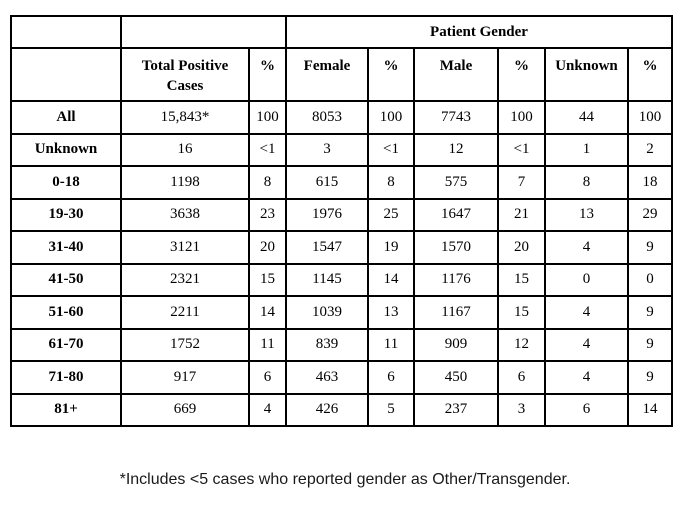 The image size is (690, 506). What do you see at coordinates (267, 377) in the screenshot?
I see `cell-total-pct: 6` at bounding box center [267, 377].